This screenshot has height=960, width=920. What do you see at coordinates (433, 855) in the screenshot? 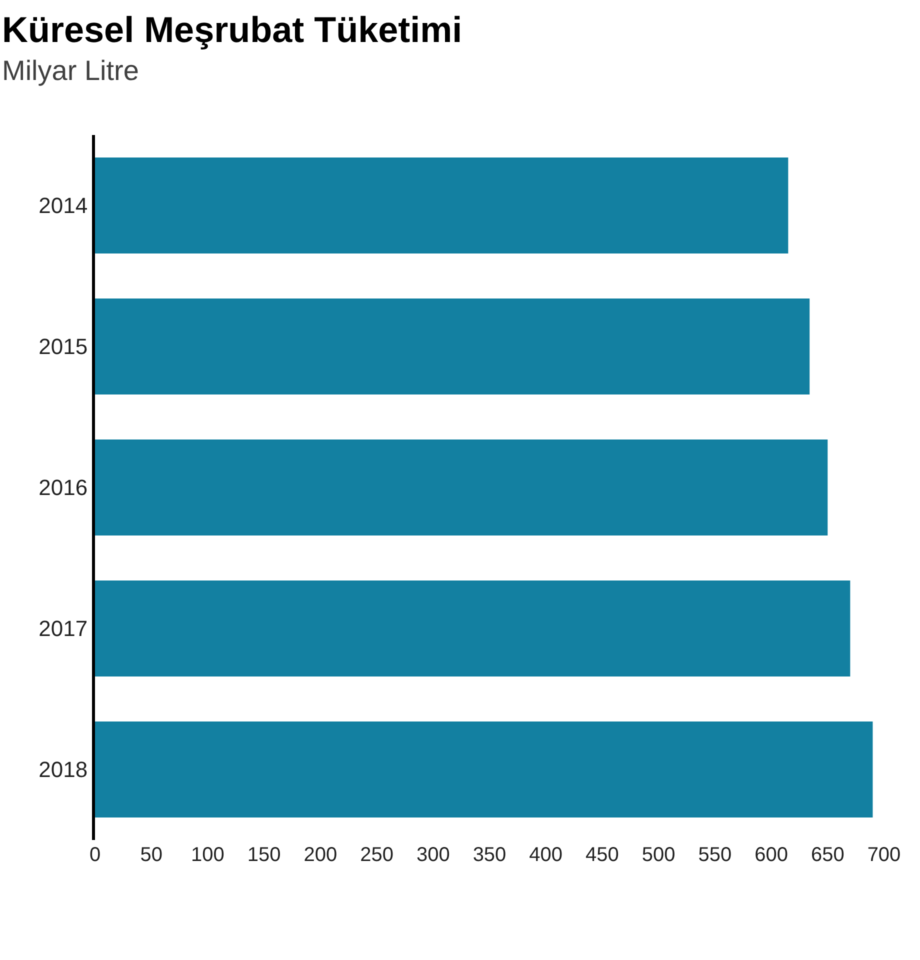
I see `x-tick-label: 300` at bounding box center [433, 855].